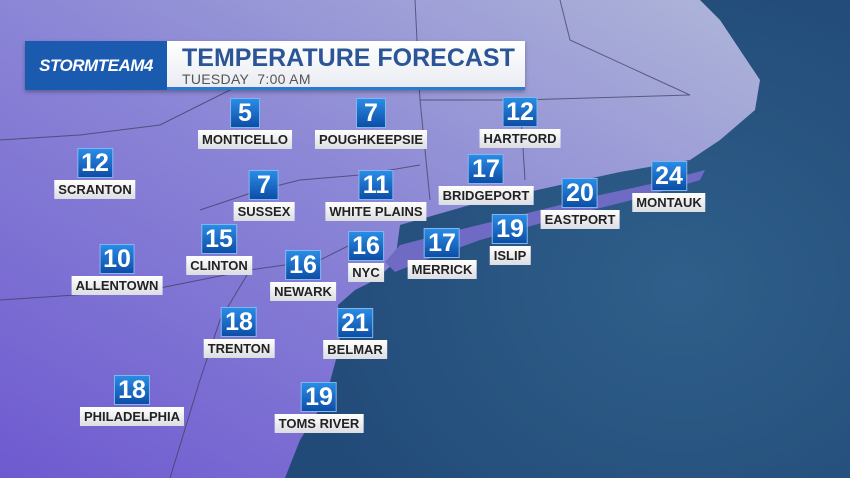 The image size is (850, 478). What do you see at coordinates (219, 265) in the screenshot?
I see `station-label: CLINTON` at bounding box center [219, 265].